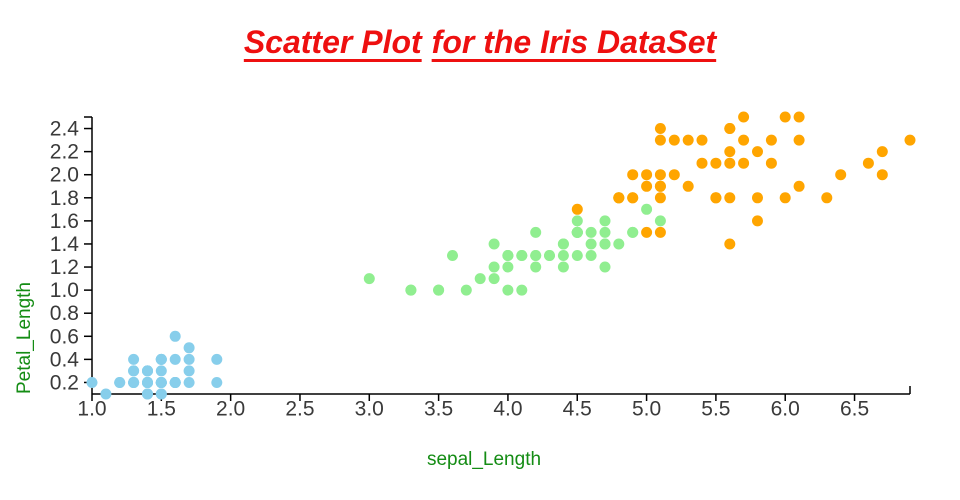 This screenshot has width=960, height=500. What do you see at coordinates (64, 221) in the screenshot?
I see `y-tick-label: 1.6` at bounding box center [64, 221].